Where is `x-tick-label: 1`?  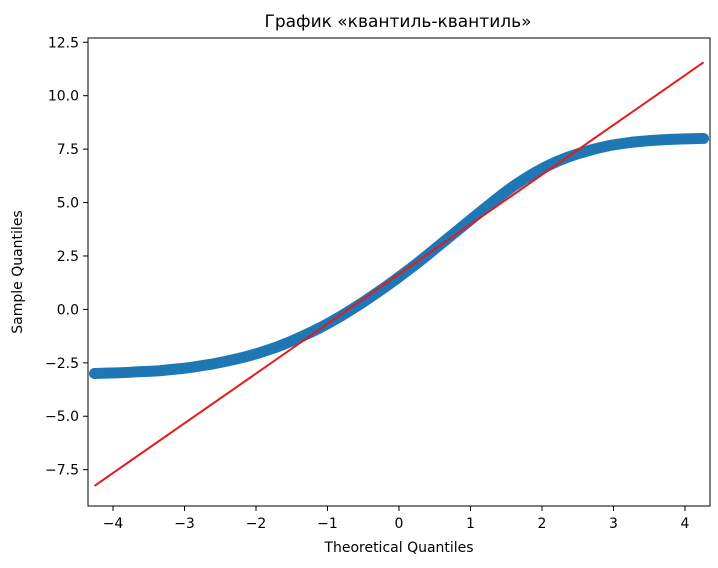 x-tick-label: 1 is located at coordinates (470, 524).